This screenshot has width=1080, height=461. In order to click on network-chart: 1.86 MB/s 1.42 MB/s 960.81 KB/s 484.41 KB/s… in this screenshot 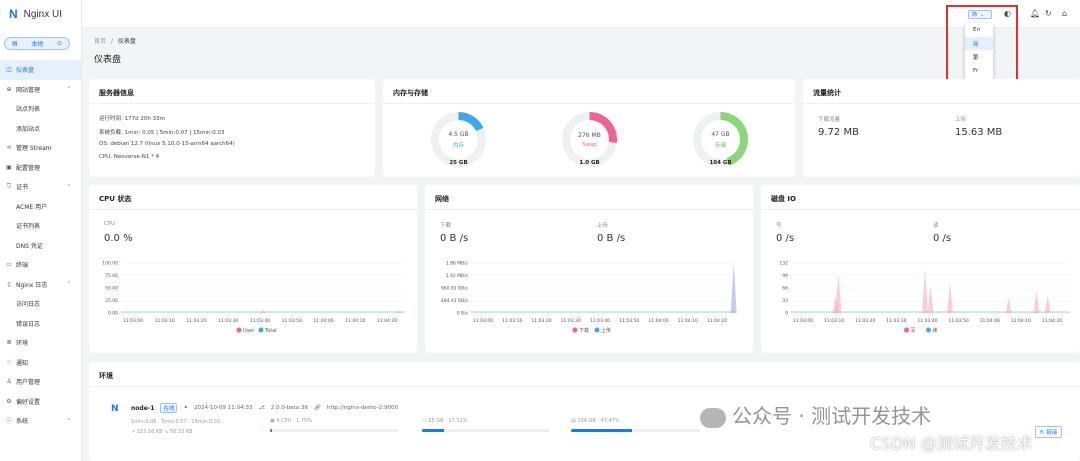, I will do `click(589, 297)`.